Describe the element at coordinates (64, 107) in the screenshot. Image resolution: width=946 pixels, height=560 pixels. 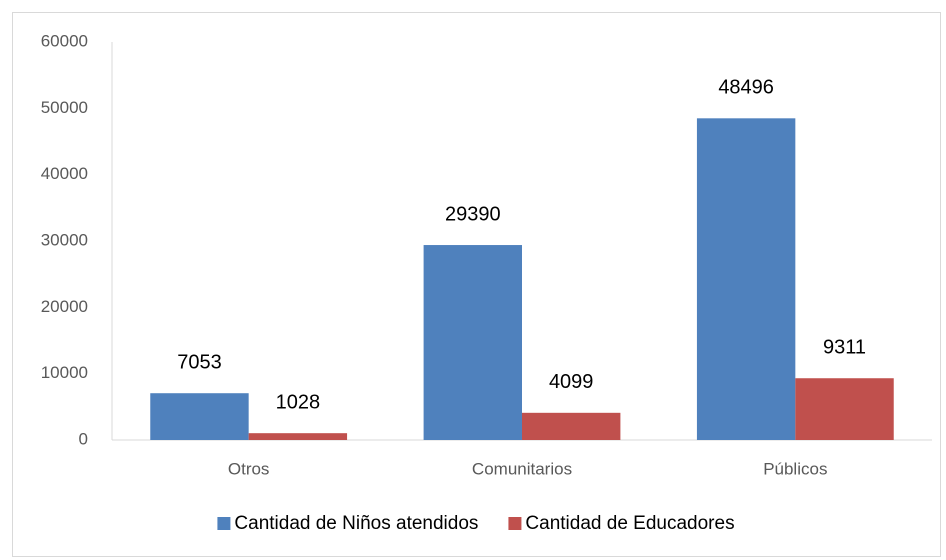
I see `y-tick-label: 50000` at that location.